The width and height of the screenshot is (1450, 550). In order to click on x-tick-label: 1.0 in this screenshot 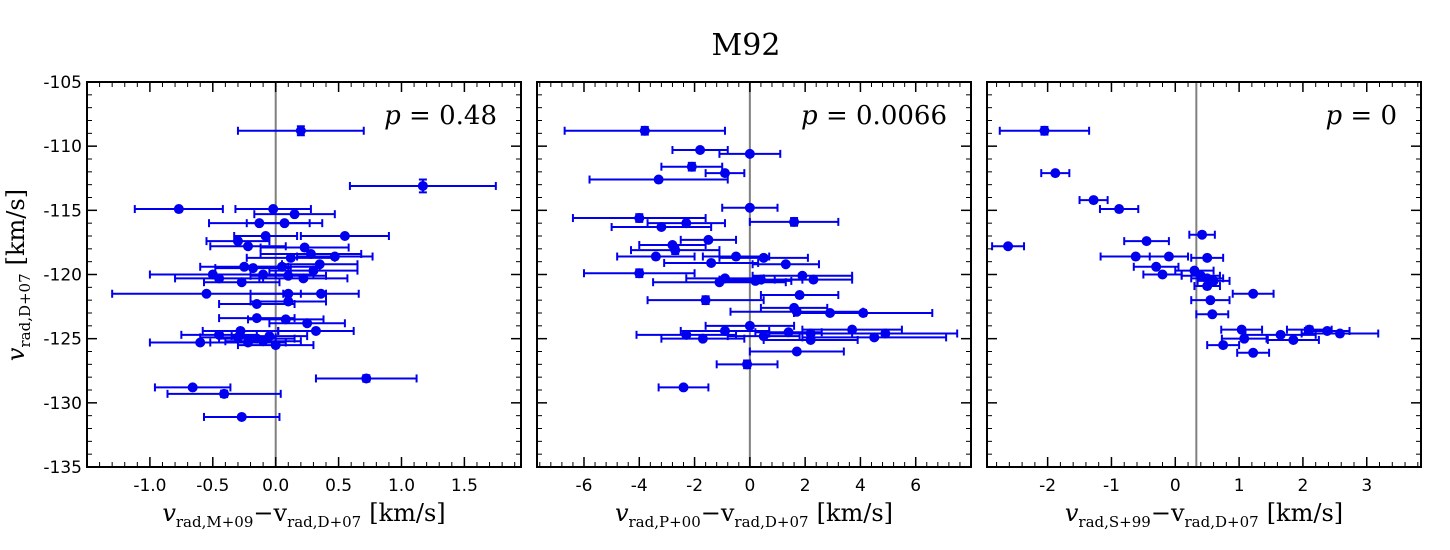, I will do `click(401, 486)`.